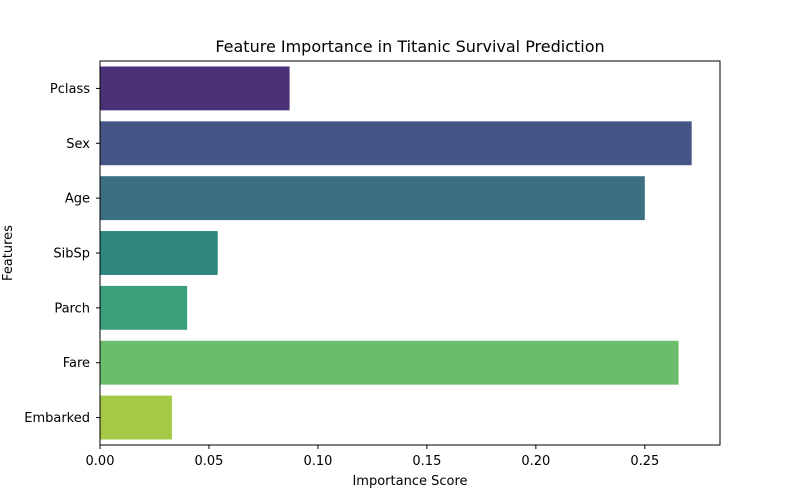  Describe the element at coordinates (70, 89) in the screenshot. I see `y-tick-label: Pclass` at that location.